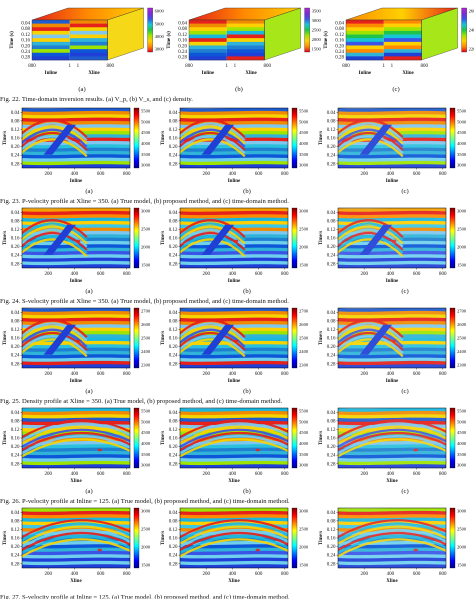  What do you see at coordinates (146, 547) in the screenshot?
I see `colorbar-tick-label: 2000` at bounding box center [146, 547].